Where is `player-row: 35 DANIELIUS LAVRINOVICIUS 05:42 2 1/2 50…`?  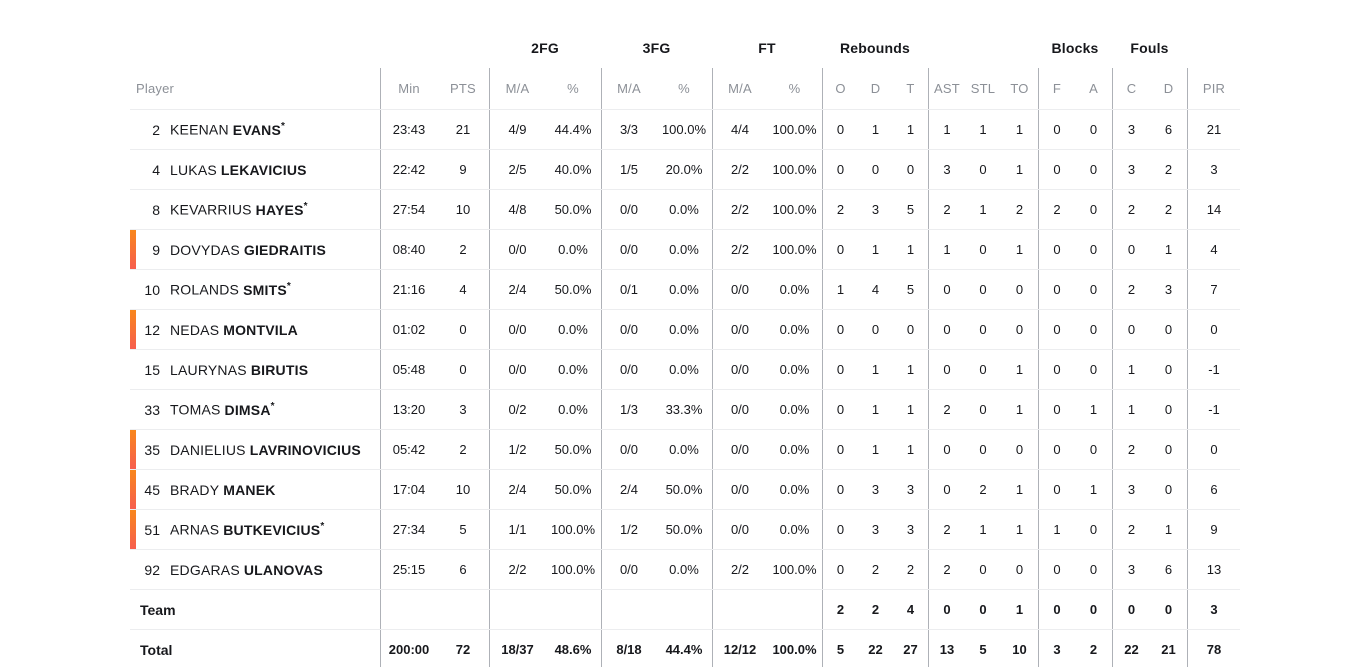
player-row: 35 DANIELIUS LAVRINOVICIUS 05:42 2 1/2 50… is located at coordinates (685, 450).